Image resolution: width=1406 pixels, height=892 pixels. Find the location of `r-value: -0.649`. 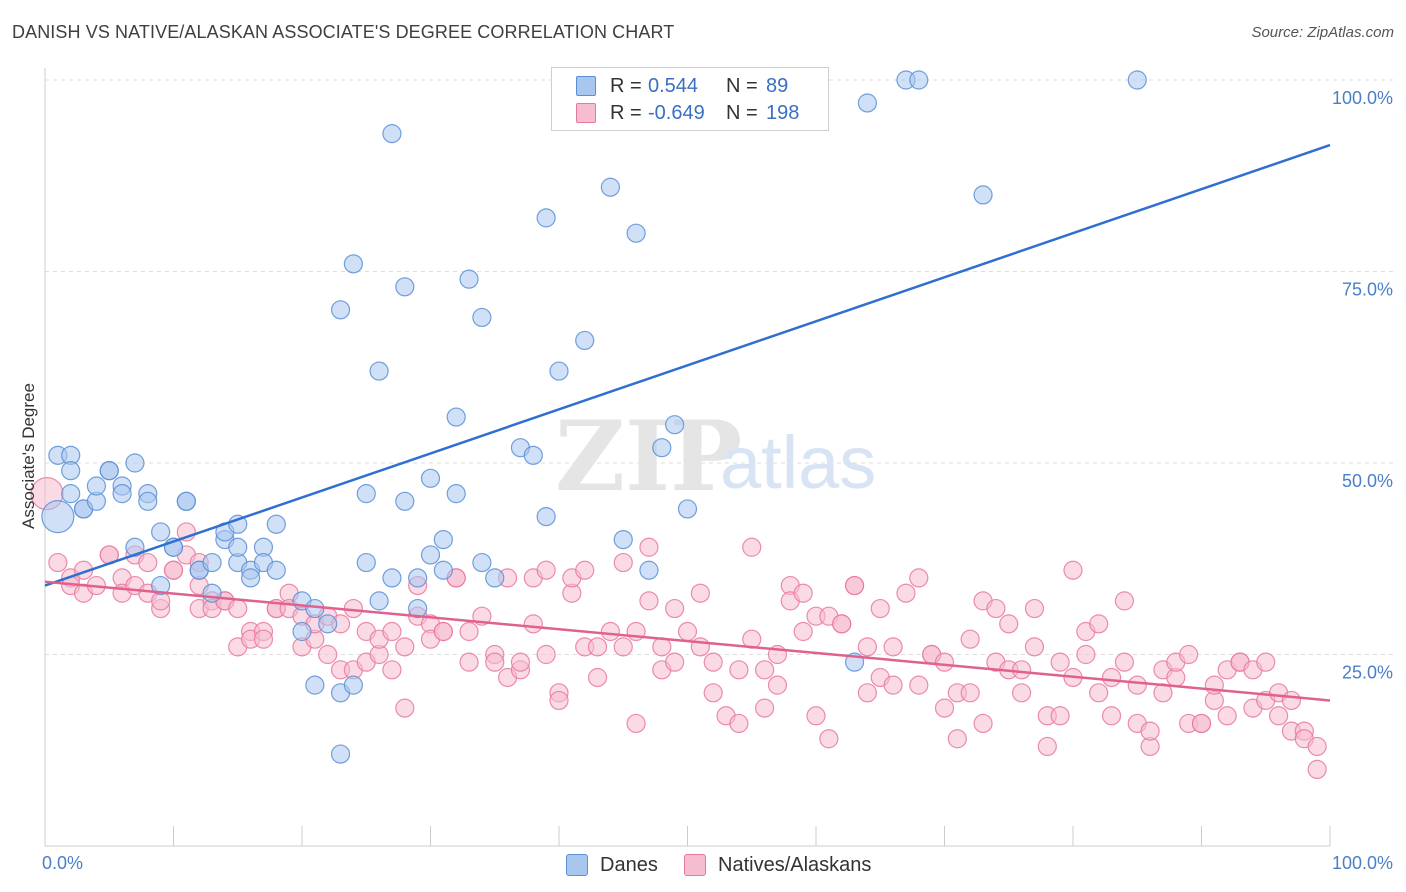

r-value: -0.649 is located at coordinates (676, 112).